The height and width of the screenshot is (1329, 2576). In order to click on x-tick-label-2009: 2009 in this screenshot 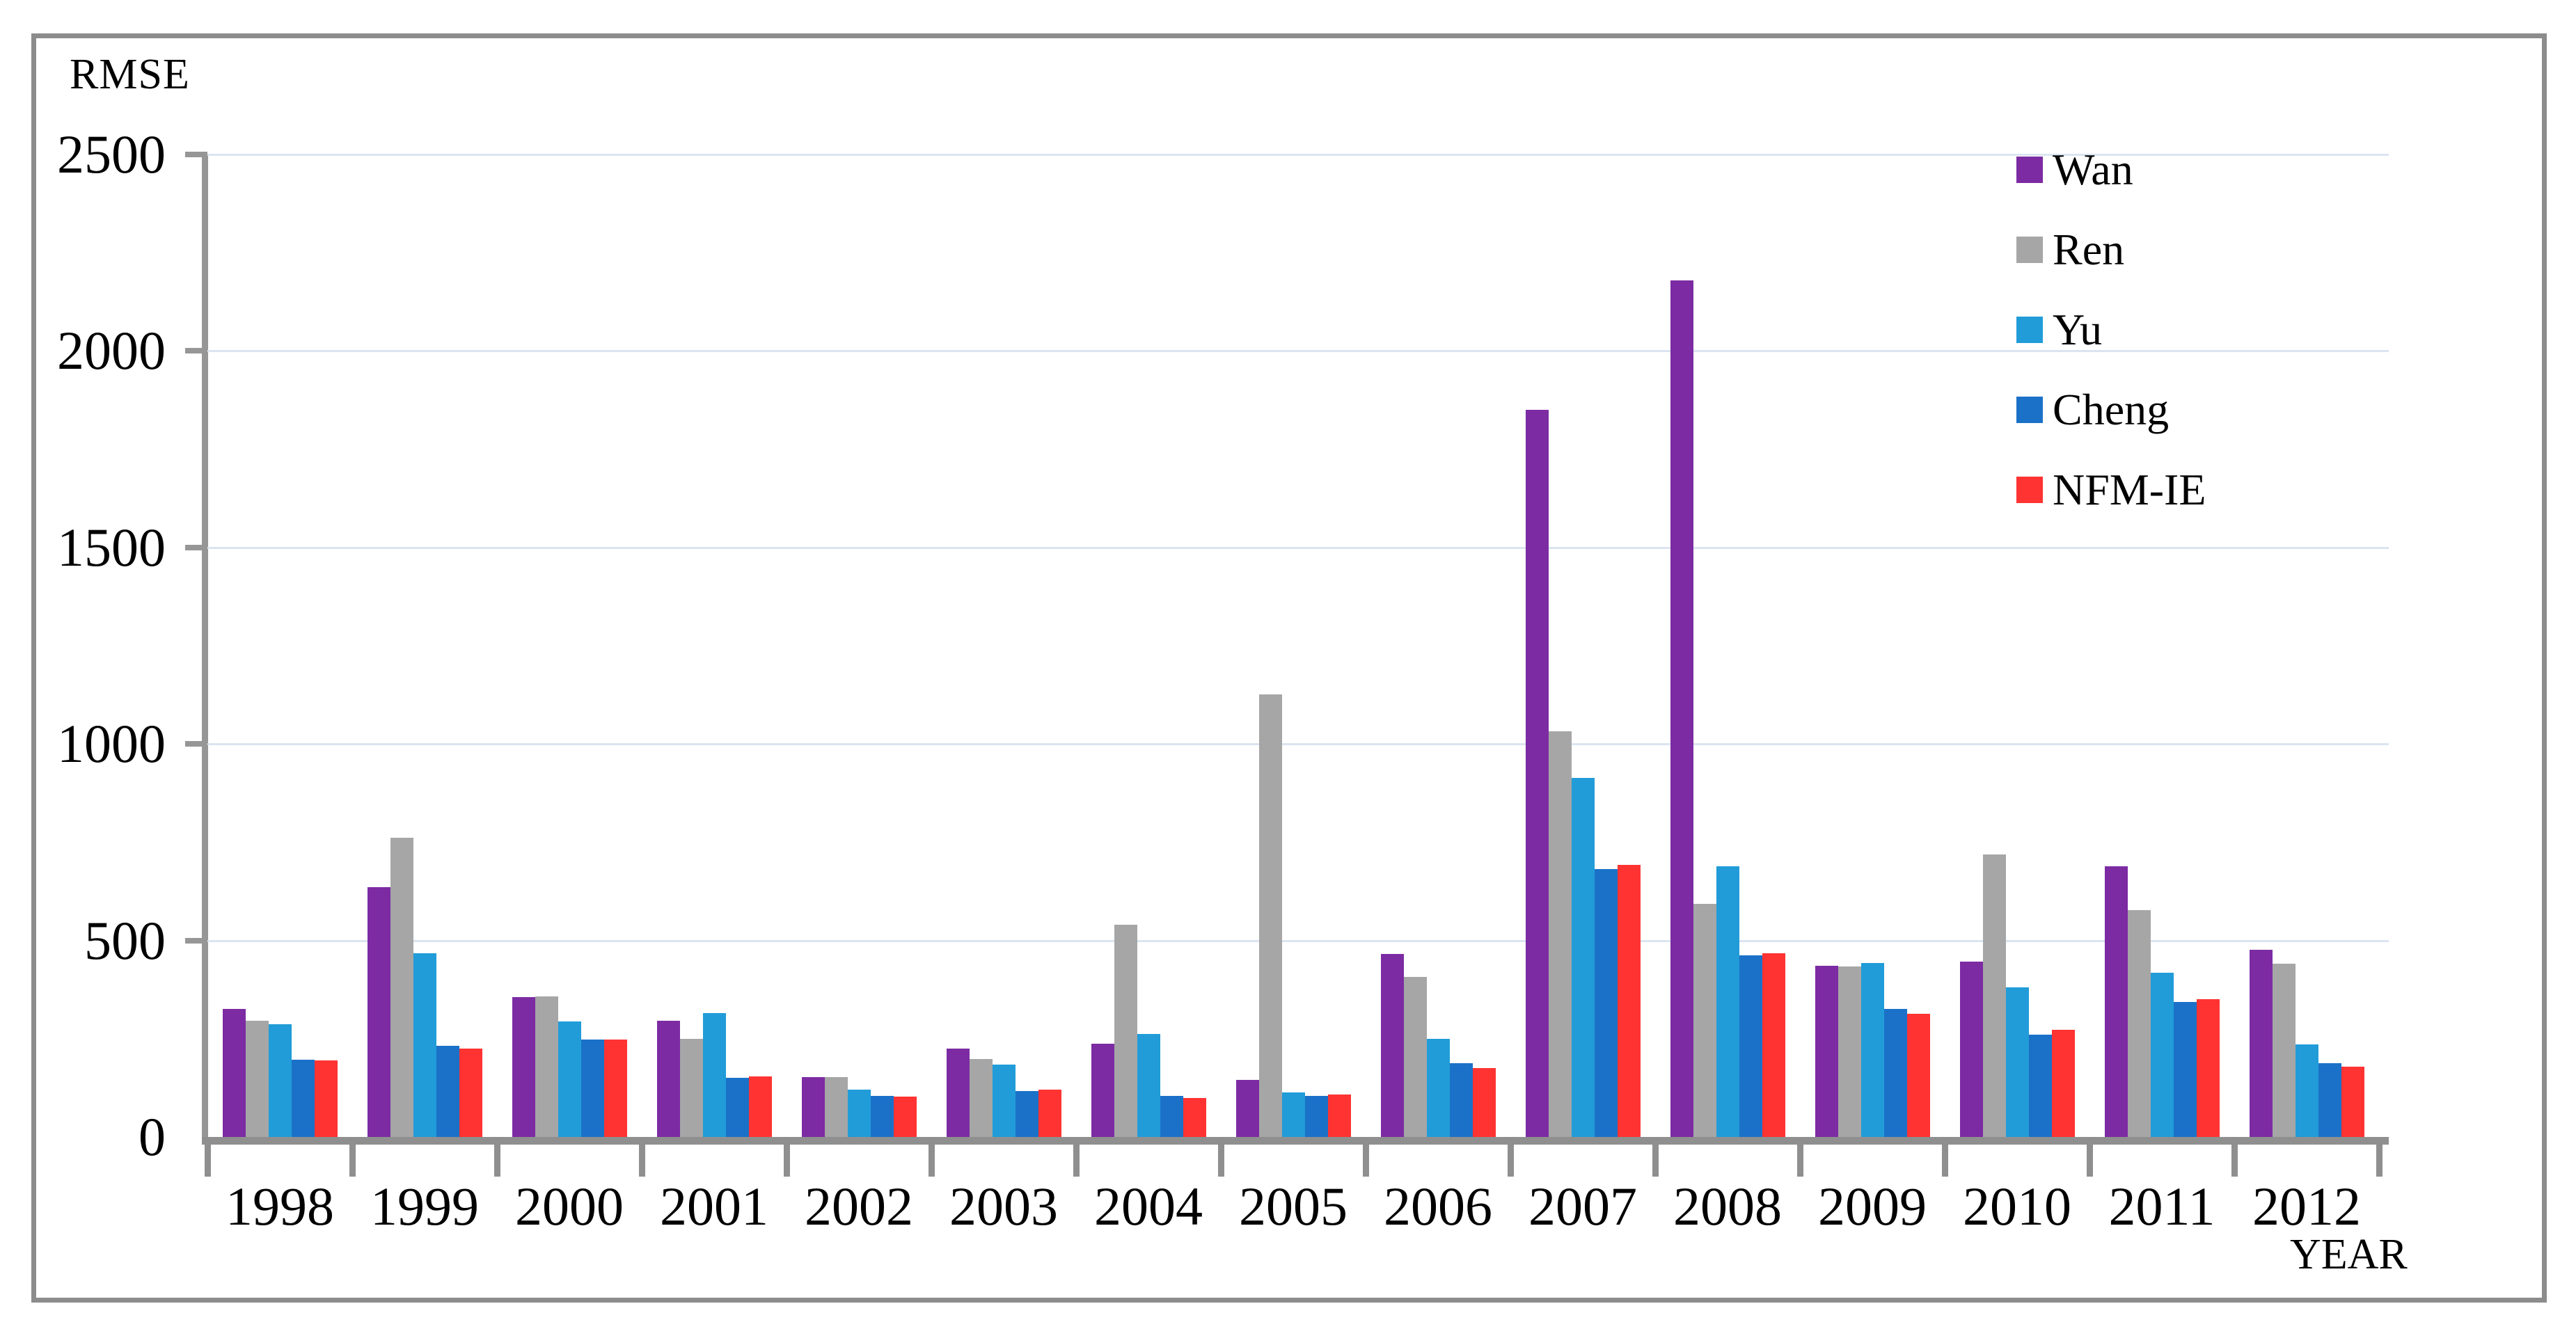, I will do `click(1872, 1206)`.